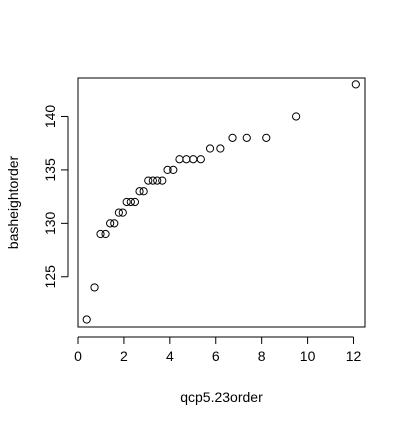 This screenshot has height=426, width=406. What do you see at coordinates (216, 356) in the screenshot?
I see `x-tick-label: 6` at bounding box center [216, 356].